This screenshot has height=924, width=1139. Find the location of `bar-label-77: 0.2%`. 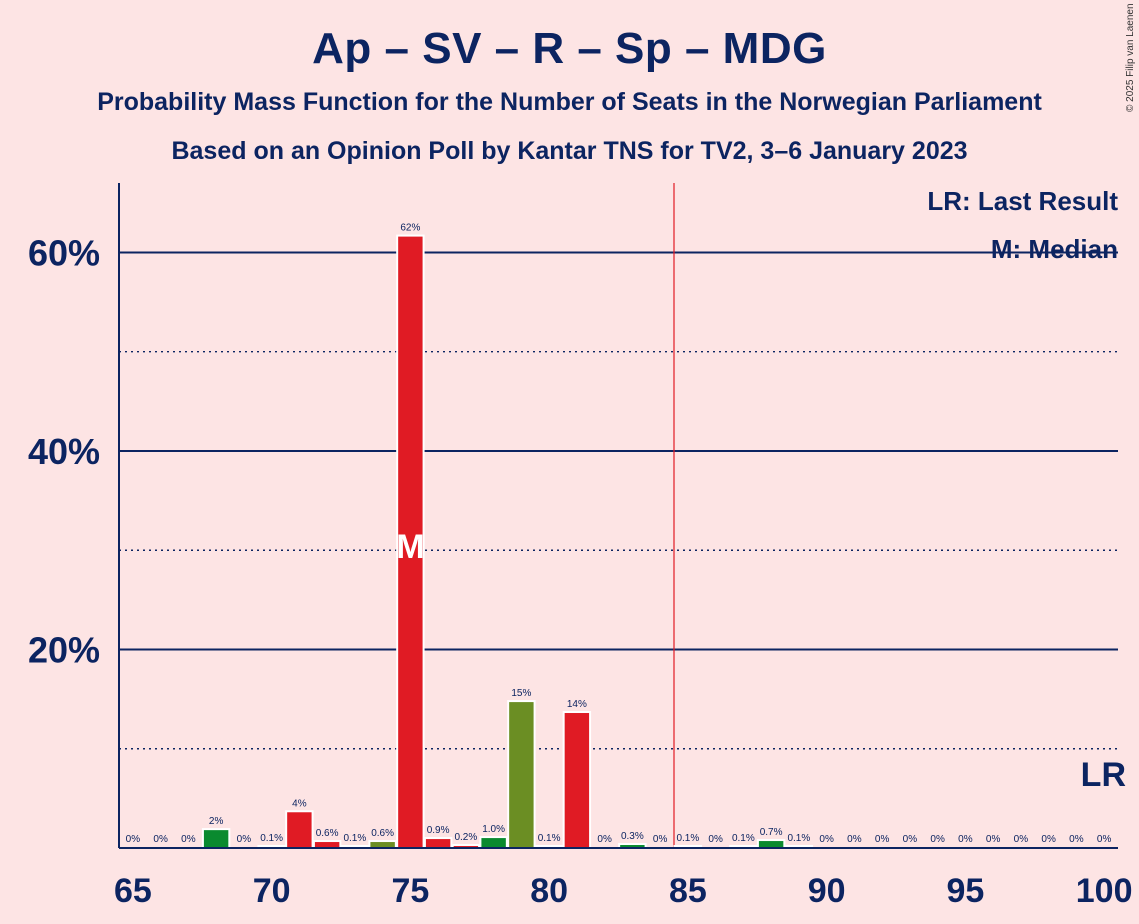

bar-label-77: 0.2% is located at coordinates (465, 837).